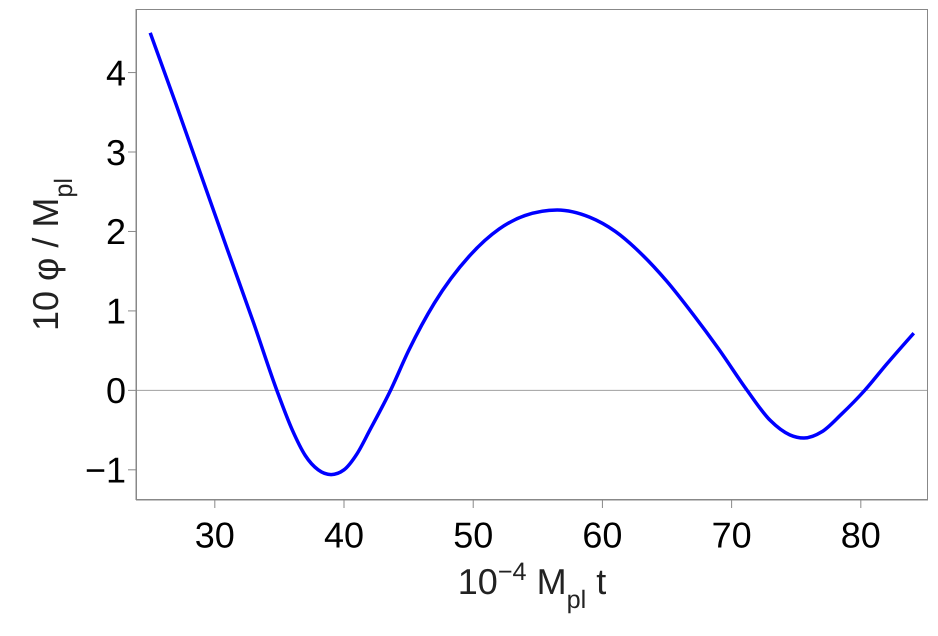 The height and width of the screenshot is (636, 938). I want to click on x-tick-label: 50, so click(473, 535).